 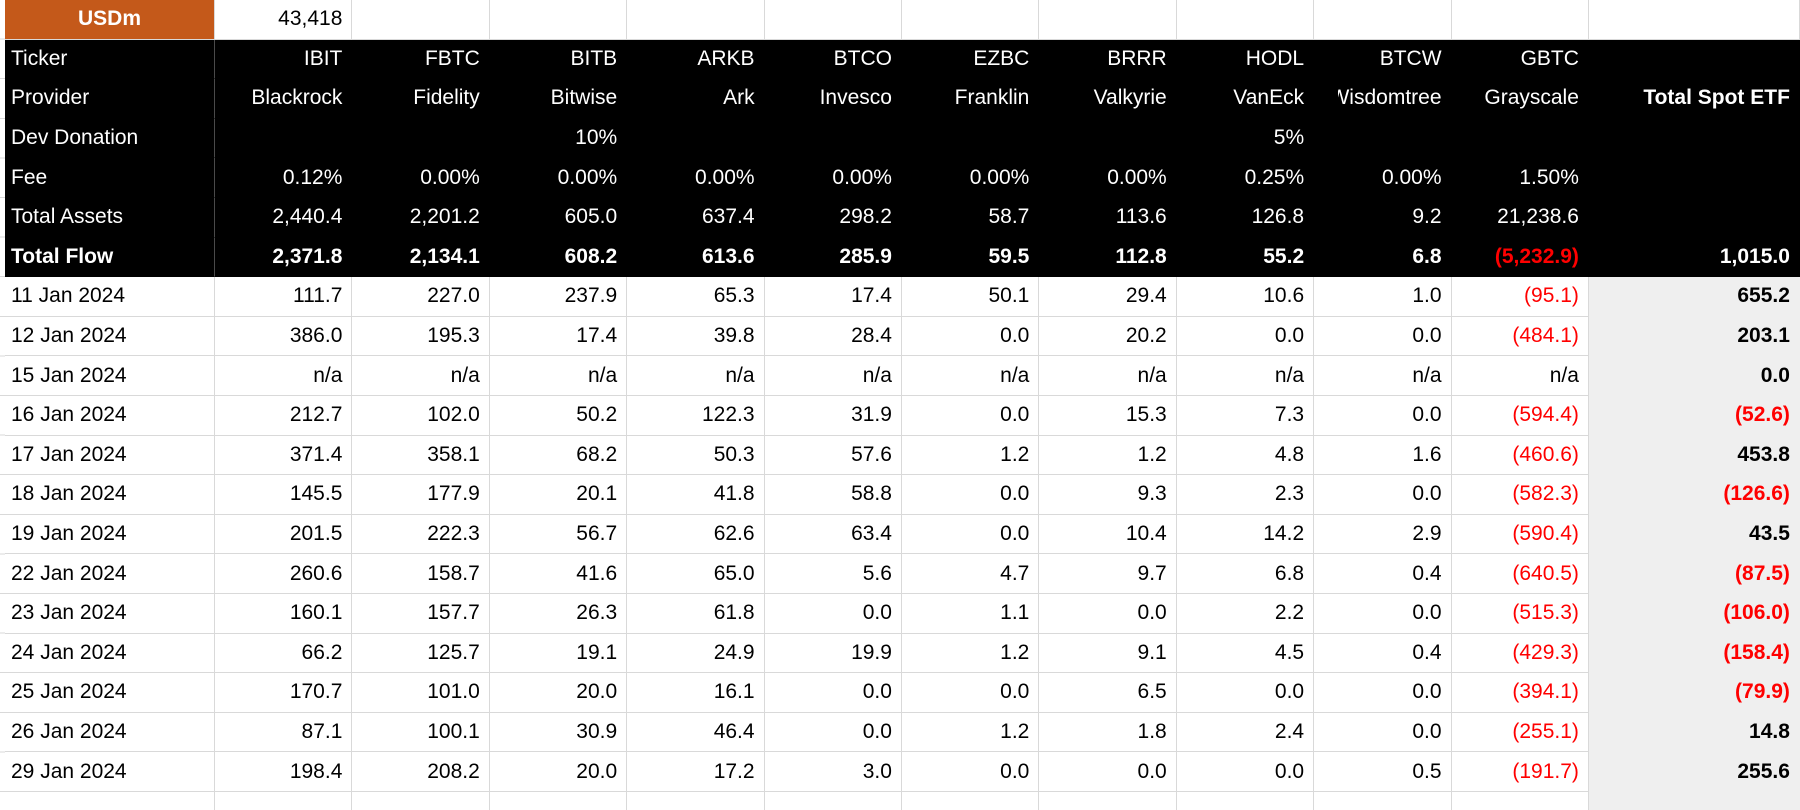 I want to click on date-cell: 22 Jan 2024, so click(x=110, y=574).